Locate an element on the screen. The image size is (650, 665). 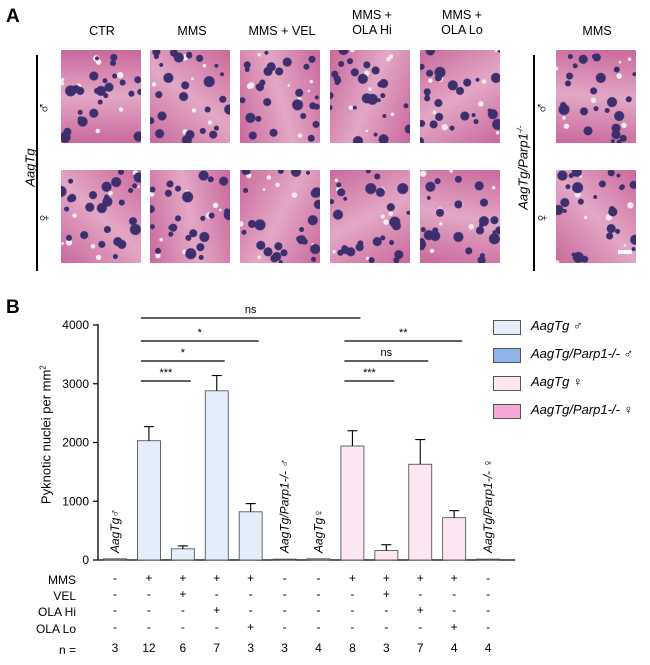
y-tick-label: 0 is located at coordinates (85, 560).